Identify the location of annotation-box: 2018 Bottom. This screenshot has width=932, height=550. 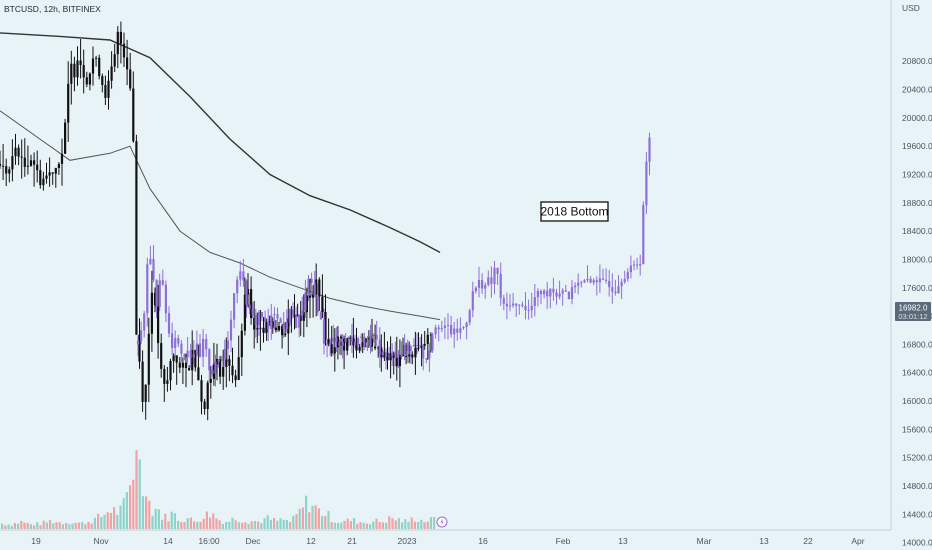
(574, 211).